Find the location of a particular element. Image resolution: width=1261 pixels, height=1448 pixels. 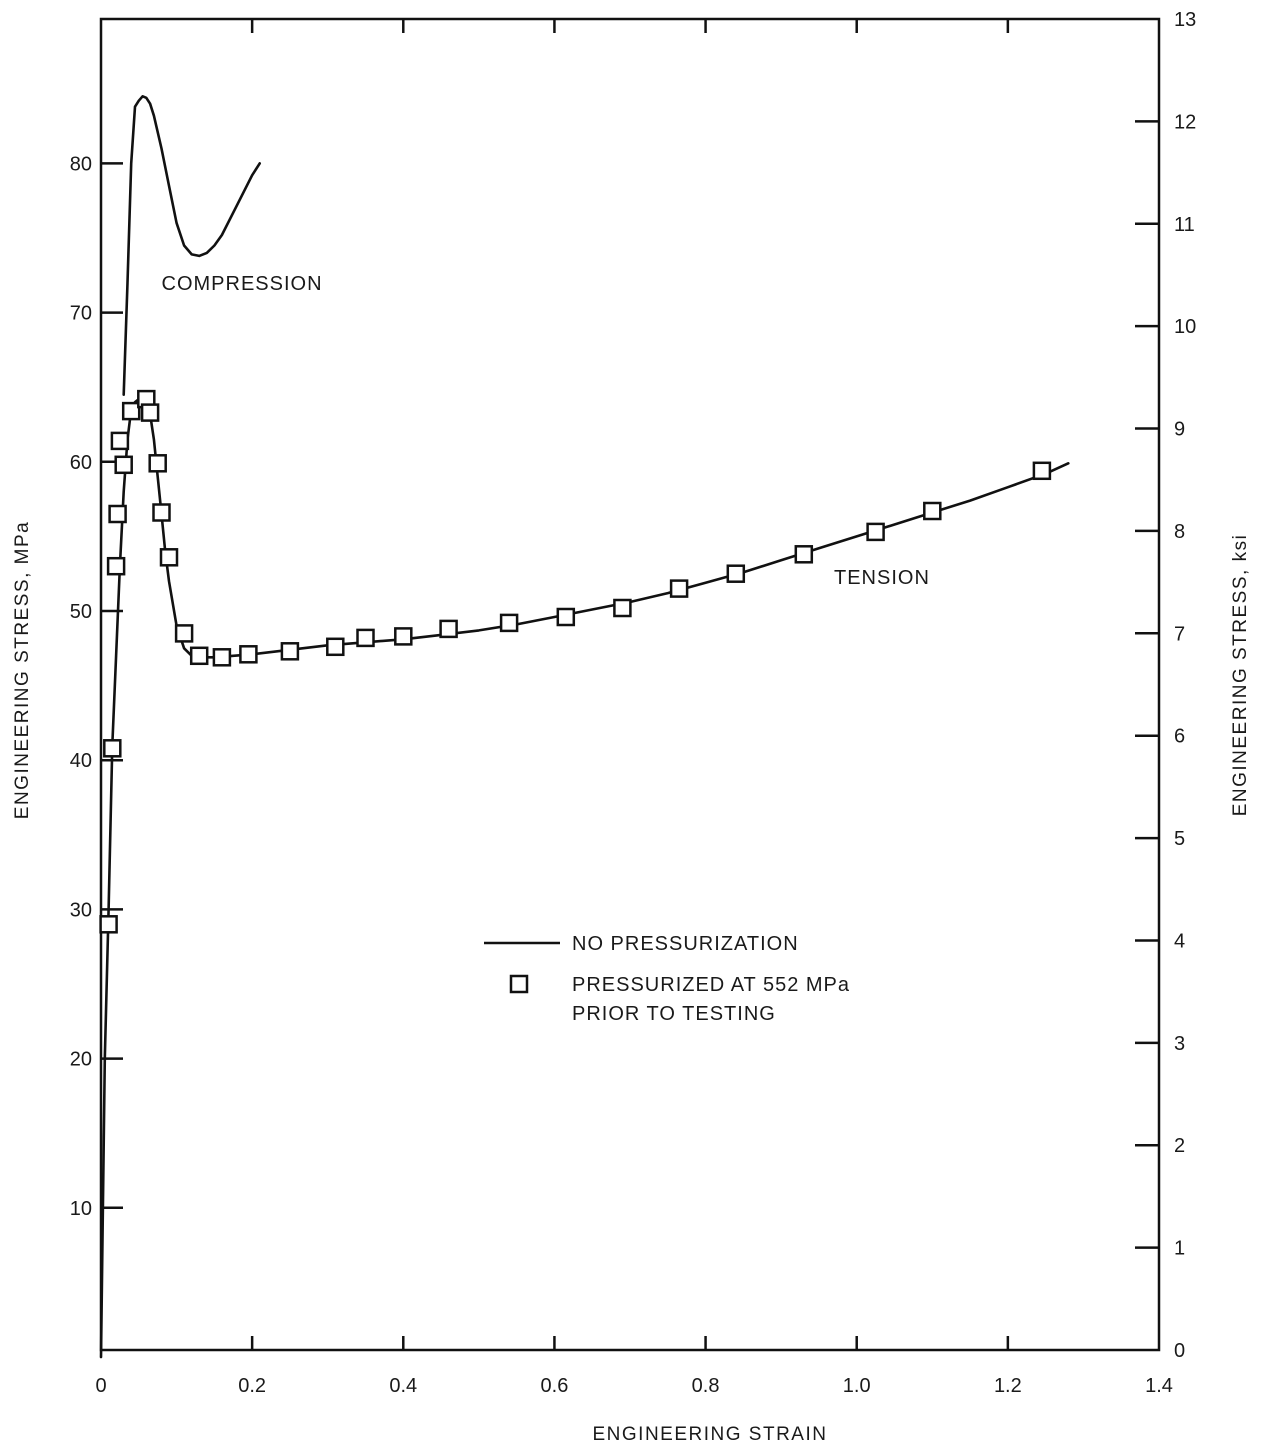

y-left-tick-label: 40 is located at coordinates (81, 761).